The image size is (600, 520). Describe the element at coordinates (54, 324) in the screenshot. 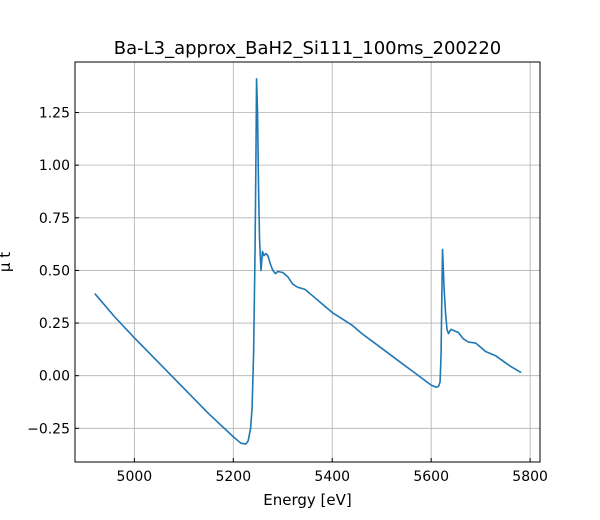

I see `y-tick-label: 0.25` at that location.